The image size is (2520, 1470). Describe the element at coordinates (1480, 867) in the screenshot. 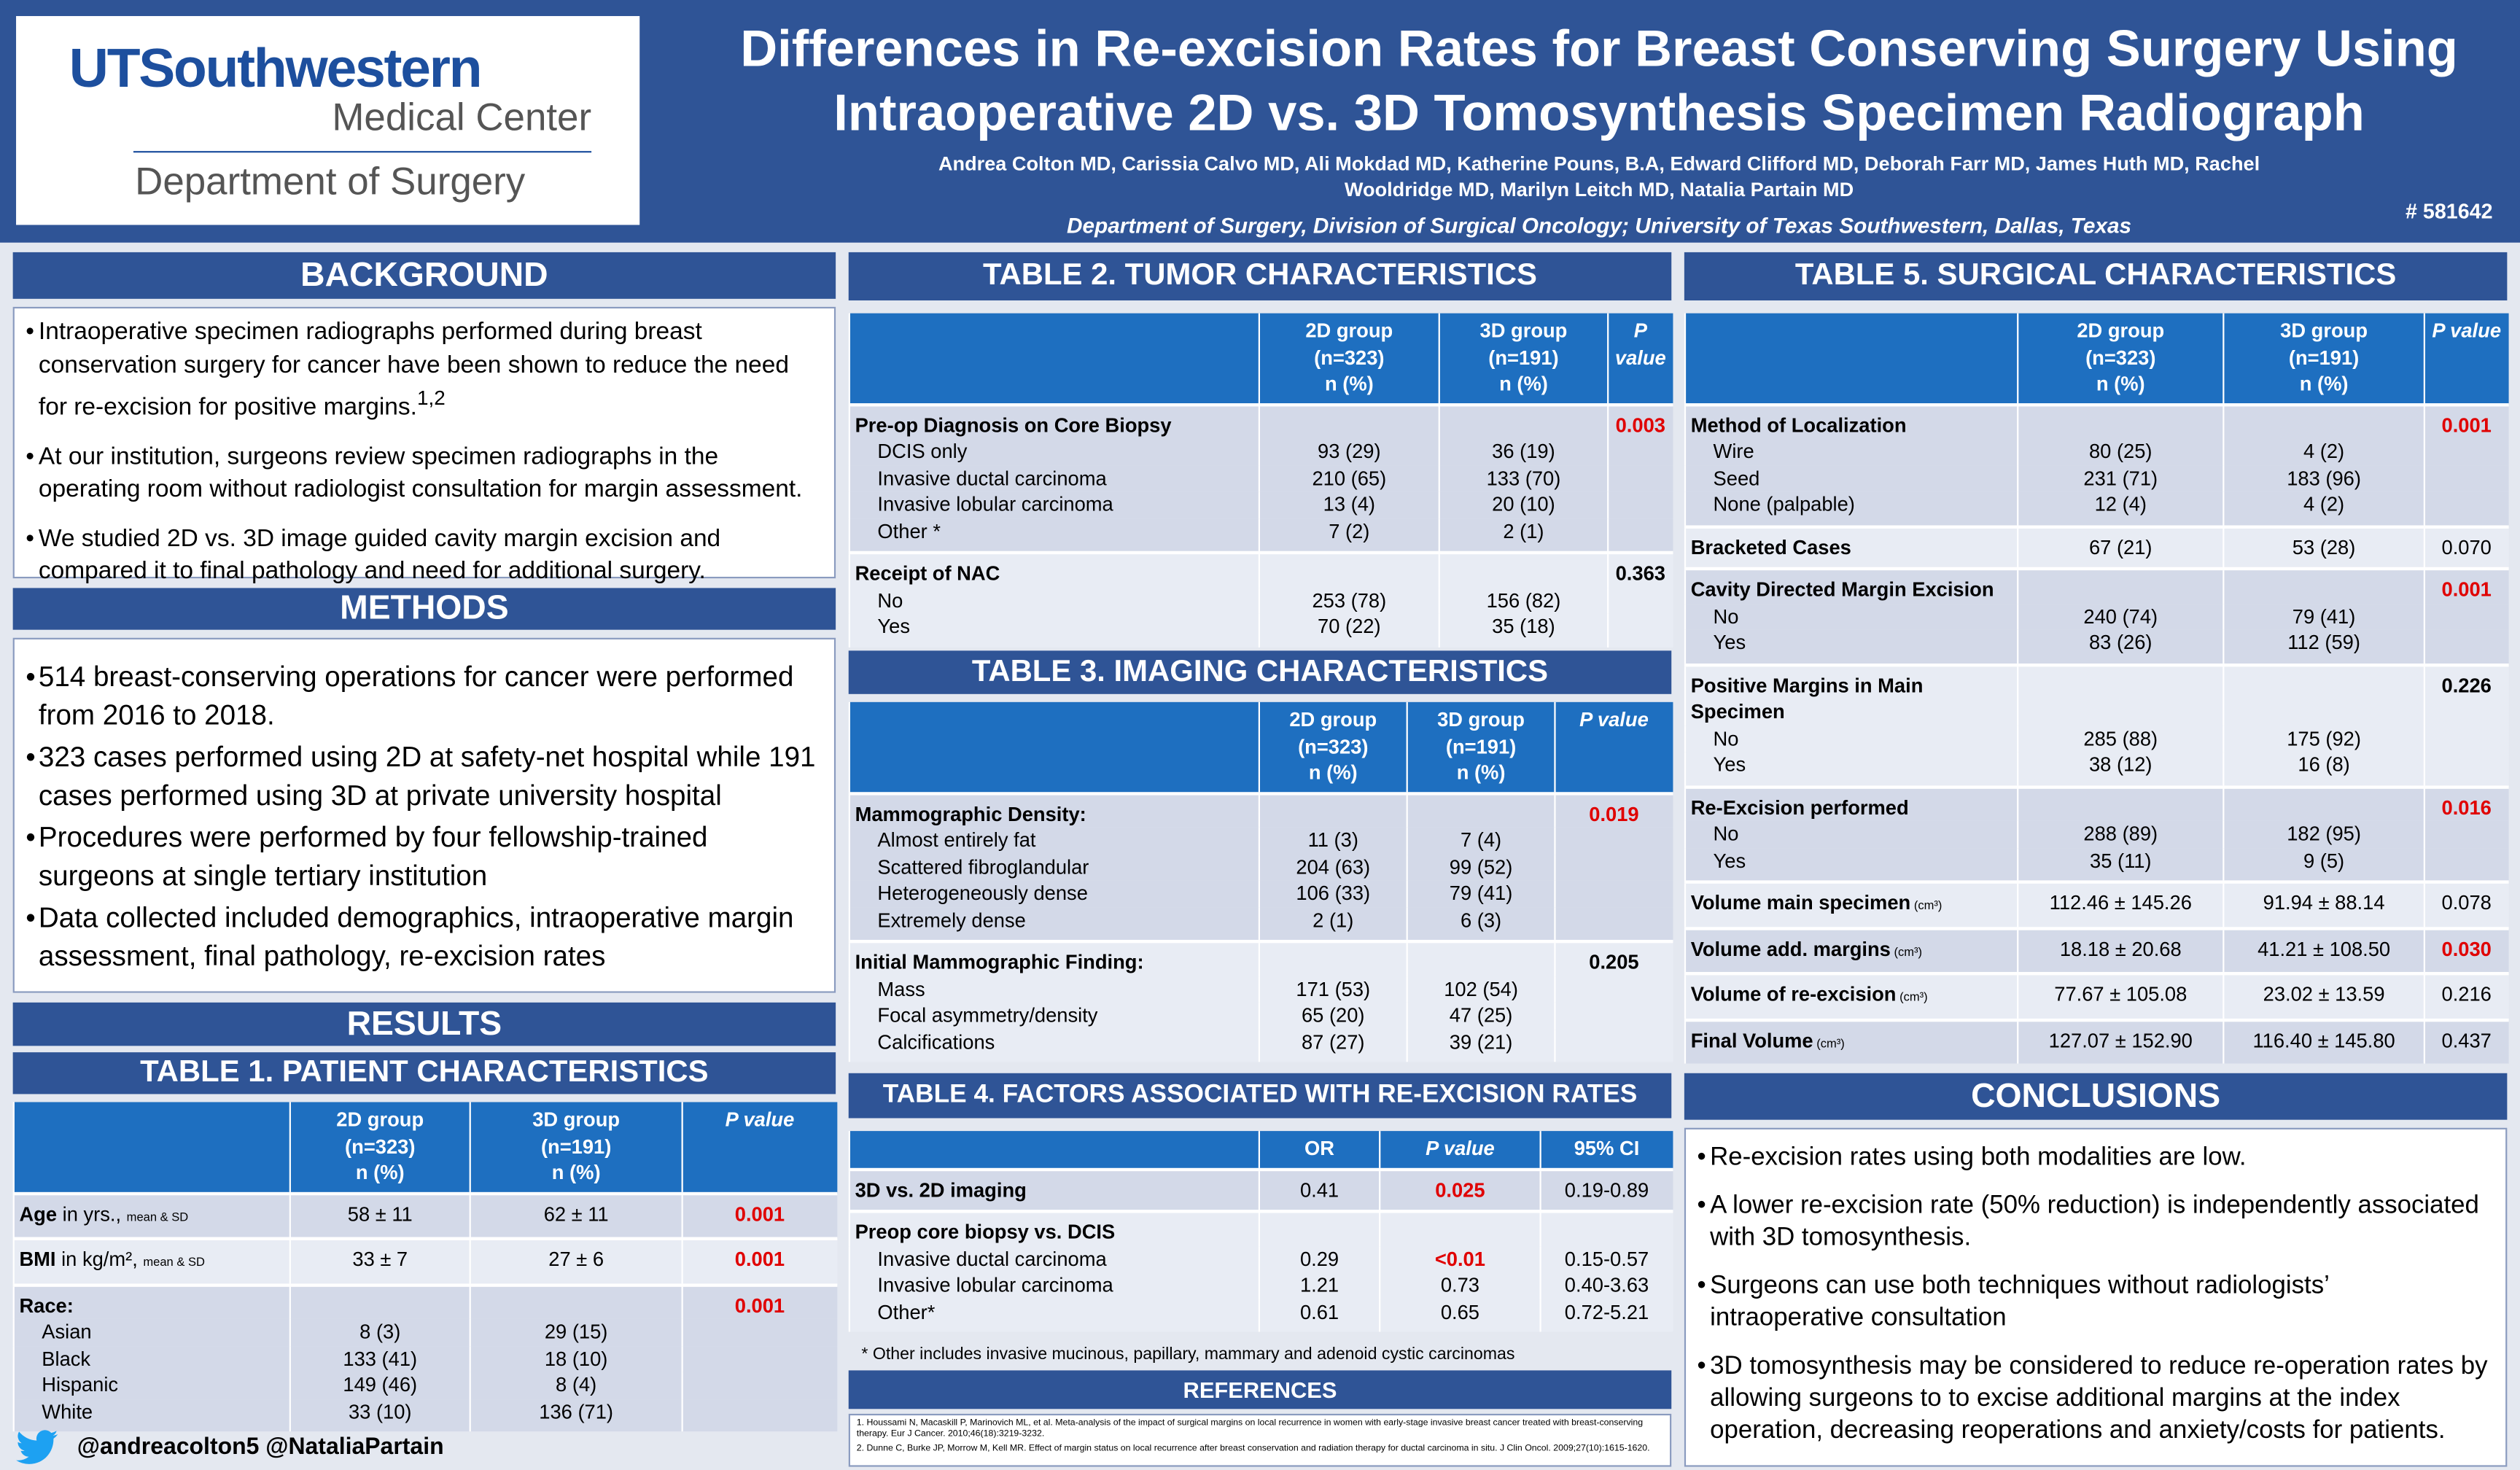

I see `value-cell: 99 (52)` at that location.